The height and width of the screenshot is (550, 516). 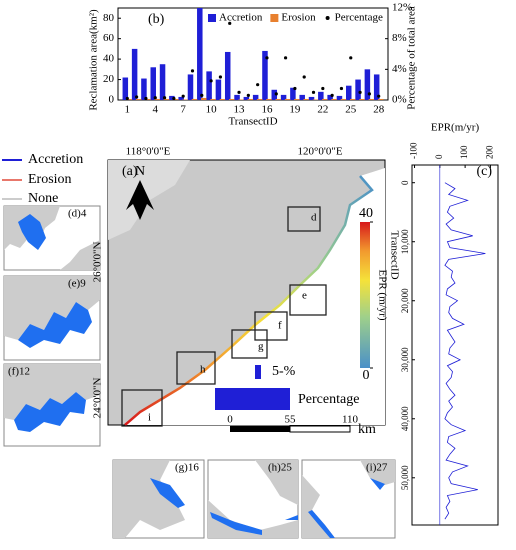 What do you see at coordinates (252, 122) in the screenshot?
I see `x-axis-label: TransectID` at bounding box center [252, 122].